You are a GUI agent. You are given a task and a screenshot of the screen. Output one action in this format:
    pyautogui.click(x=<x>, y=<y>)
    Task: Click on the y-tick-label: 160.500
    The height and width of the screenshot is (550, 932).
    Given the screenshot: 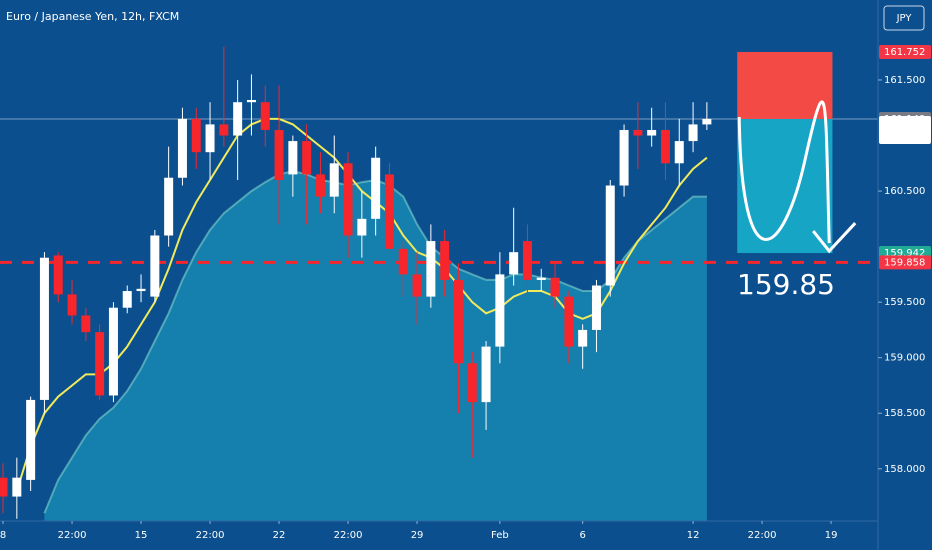 What is the action you would take?
    pyautogui.click(x=904, y=191)
    